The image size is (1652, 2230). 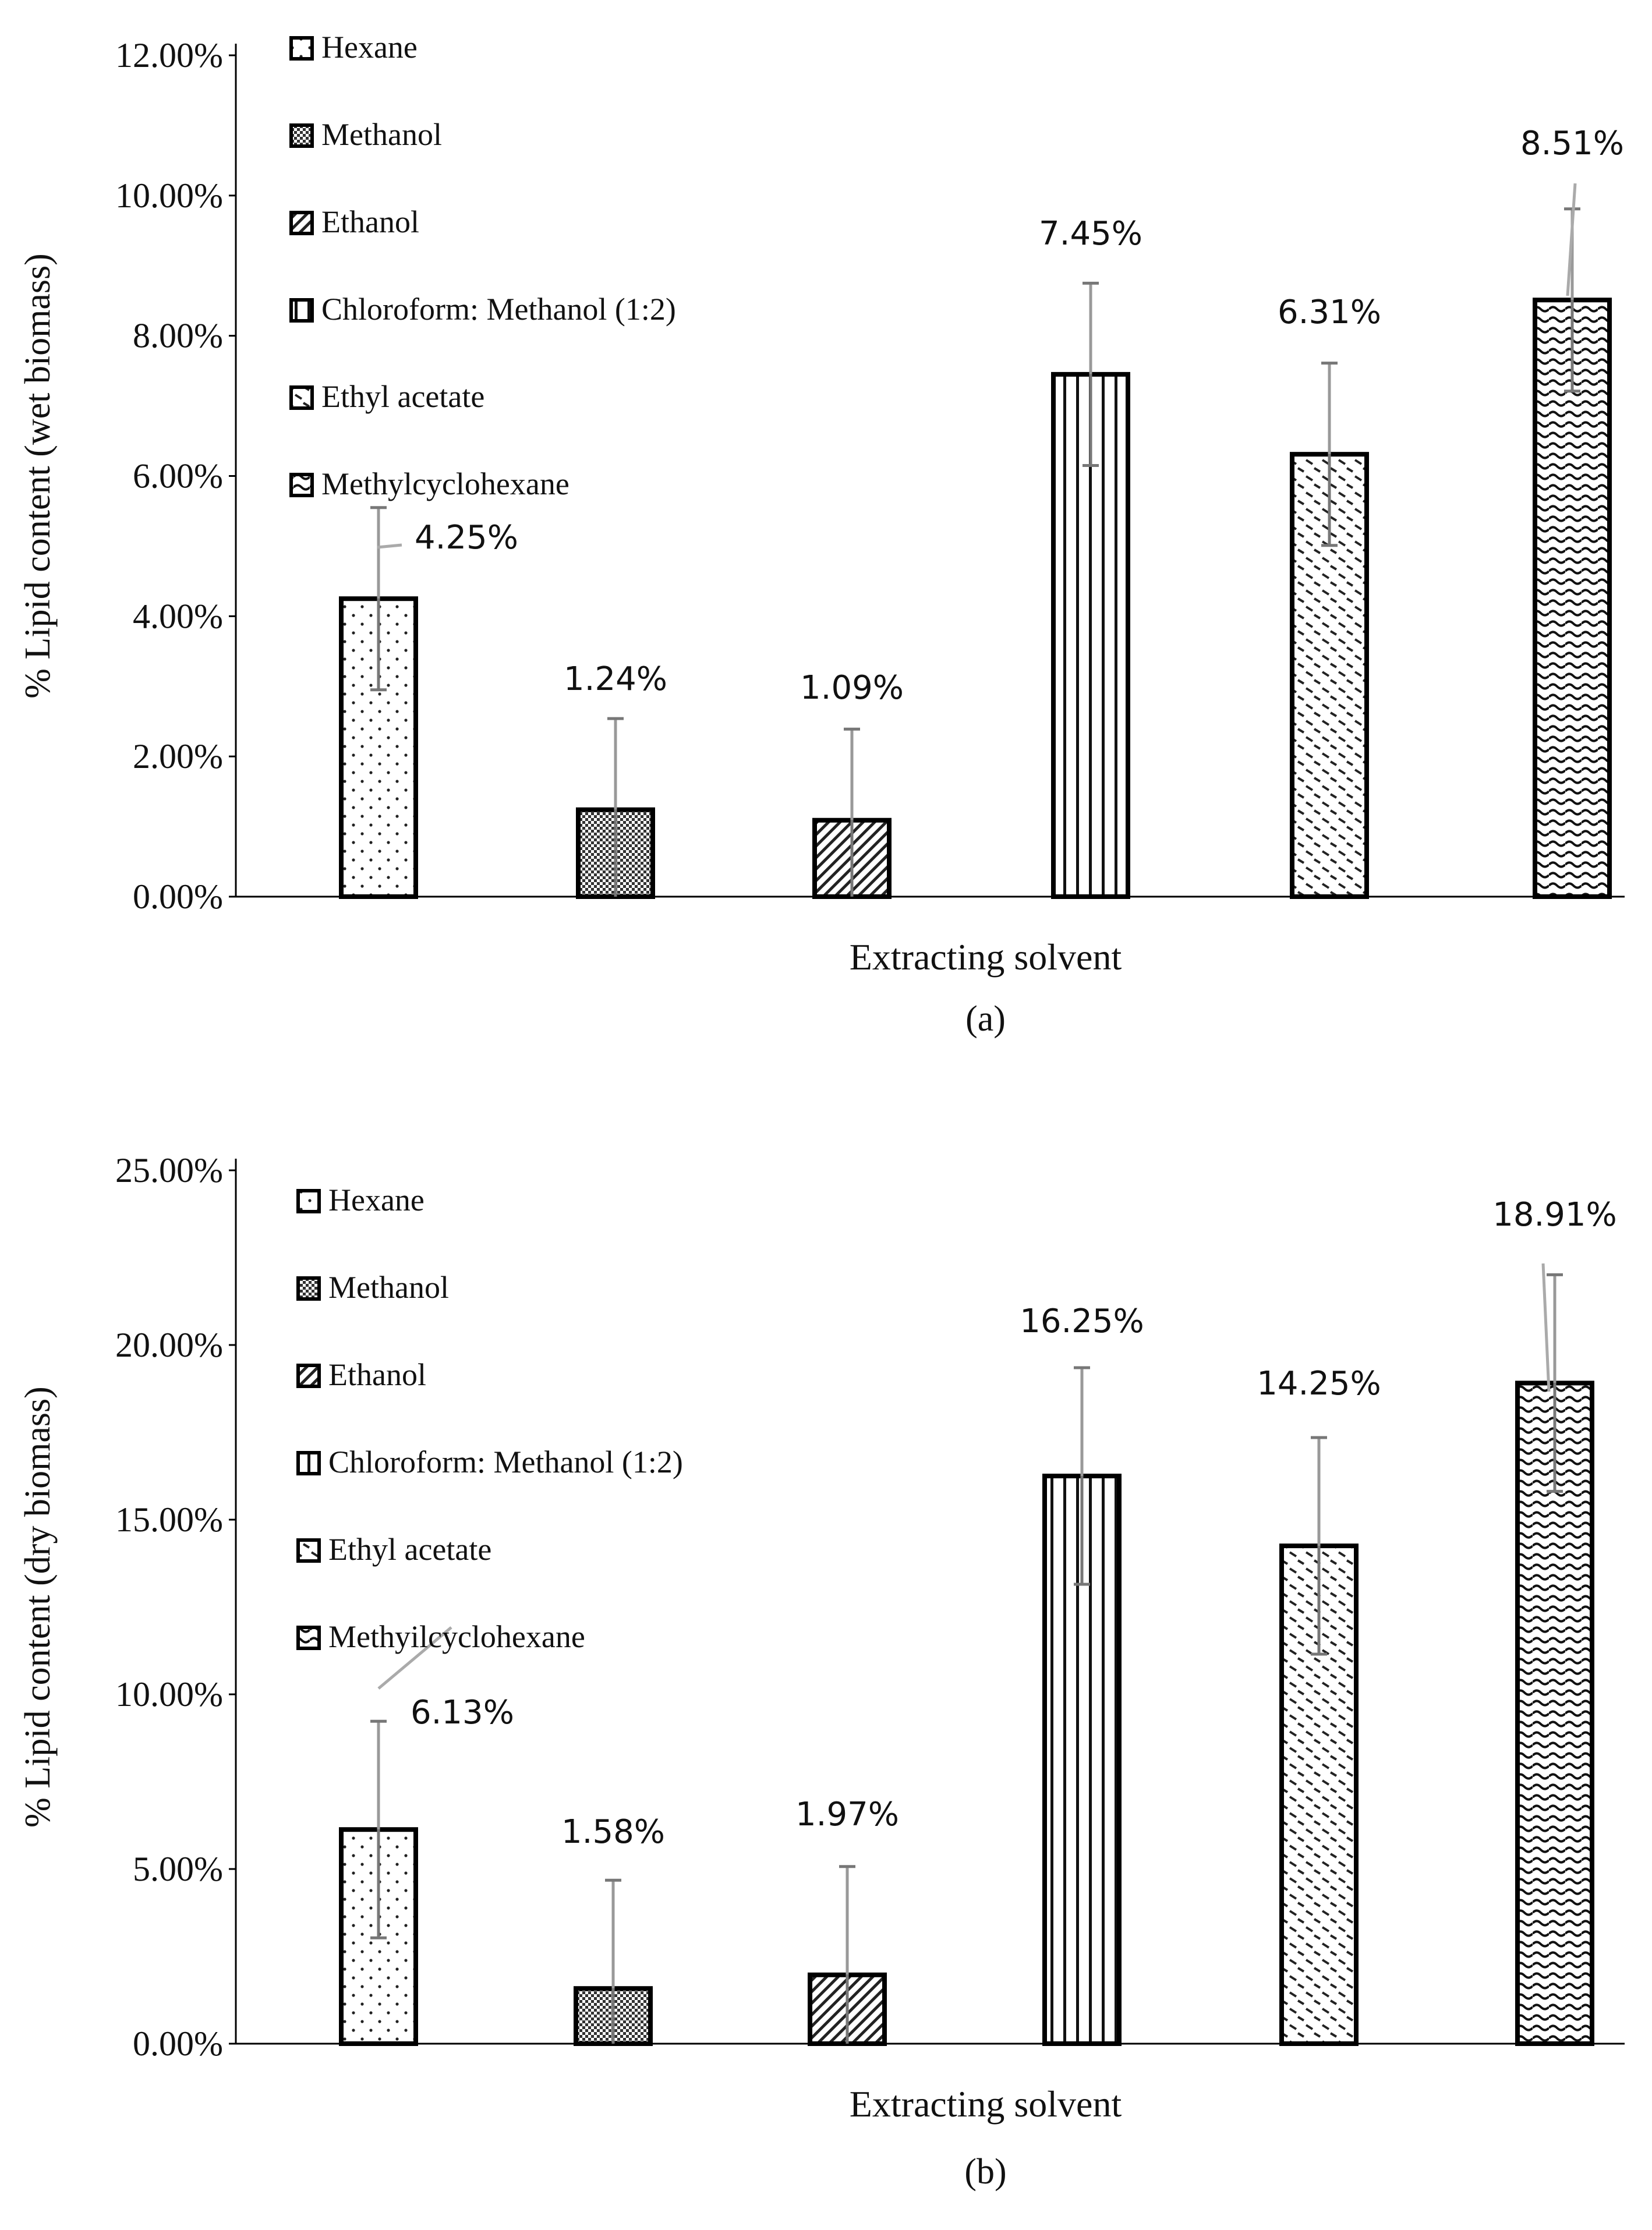 I want to click on data-label: 8.51%, so click(x=1572, y=143).